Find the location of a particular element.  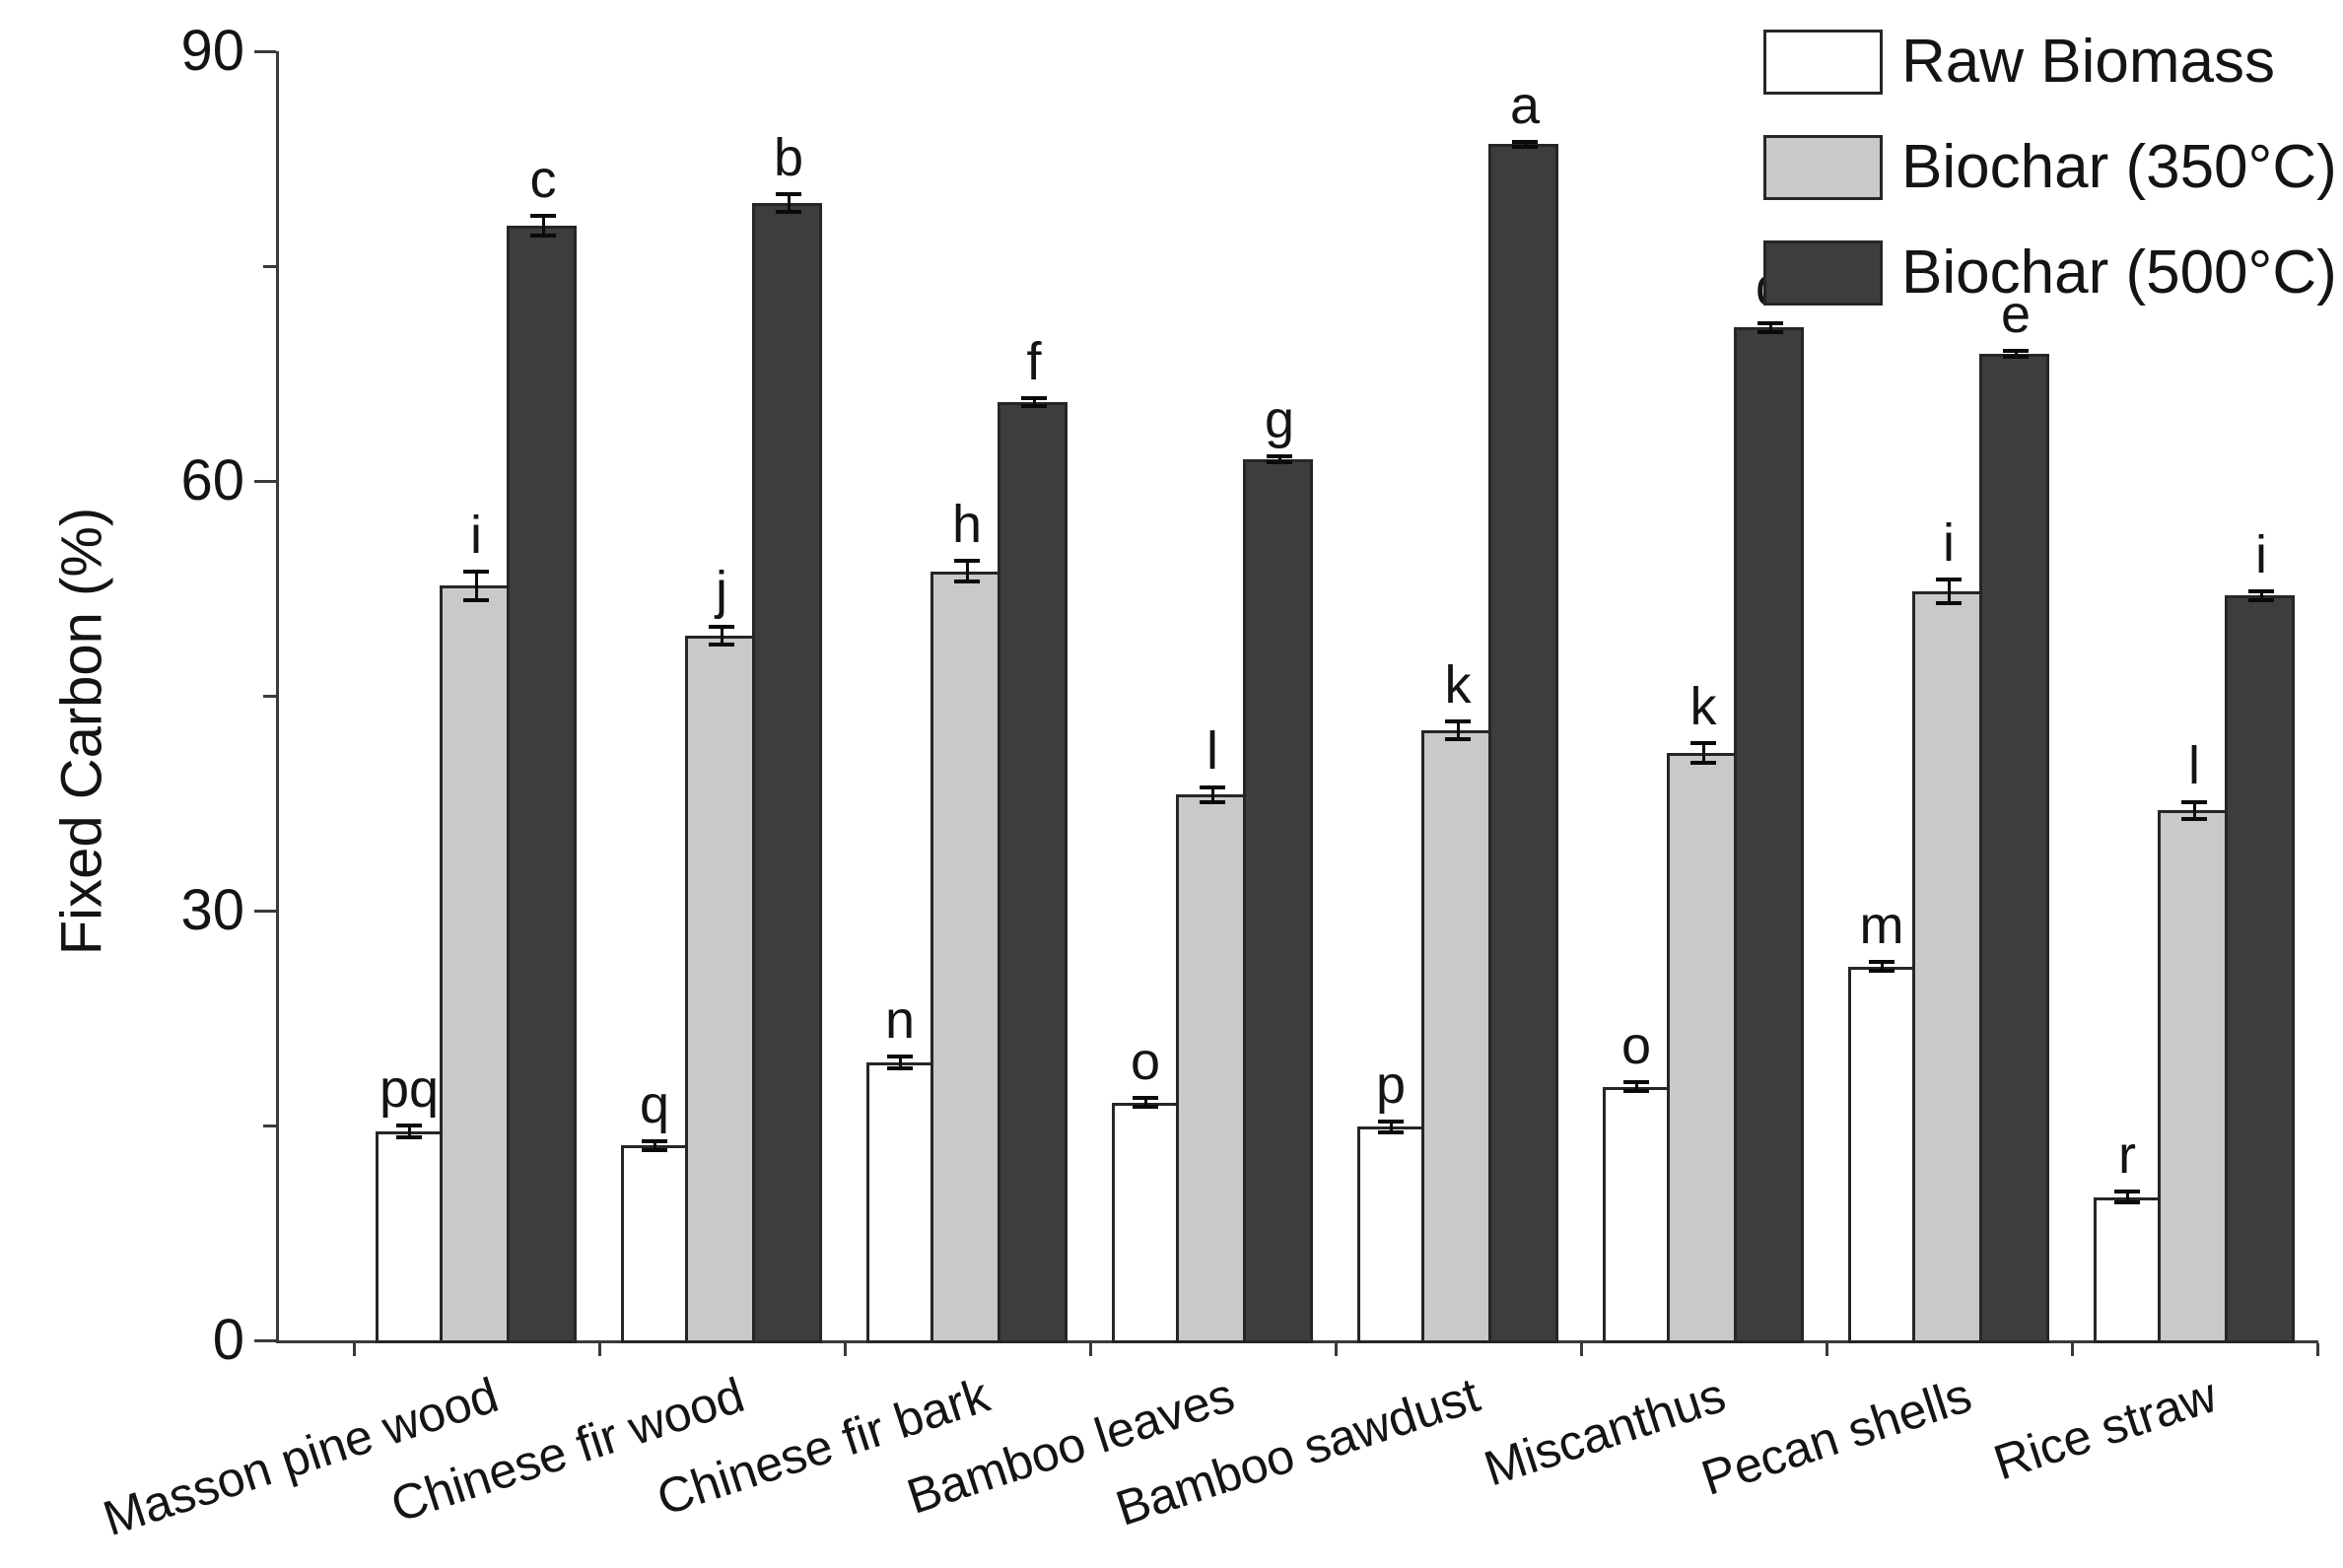

legend-swatch is located at coordinates (1823, 273).